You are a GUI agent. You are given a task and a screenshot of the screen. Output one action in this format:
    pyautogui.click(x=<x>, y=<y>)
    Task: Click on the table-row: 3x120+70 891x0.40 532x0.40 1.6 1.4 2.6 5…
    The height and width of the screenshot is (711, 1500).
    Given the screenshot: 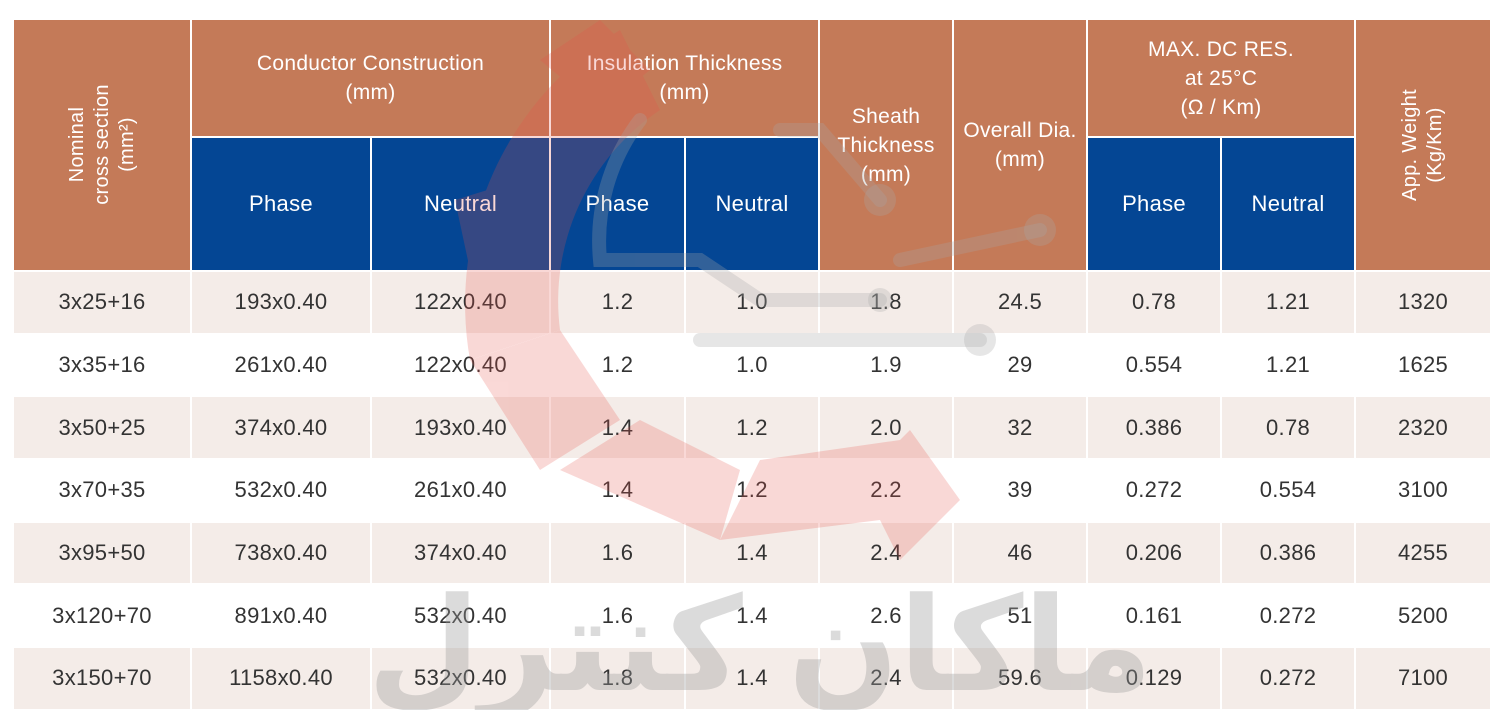 What is the action you would take?
    pyautogui.click(x=752, y=616)
    